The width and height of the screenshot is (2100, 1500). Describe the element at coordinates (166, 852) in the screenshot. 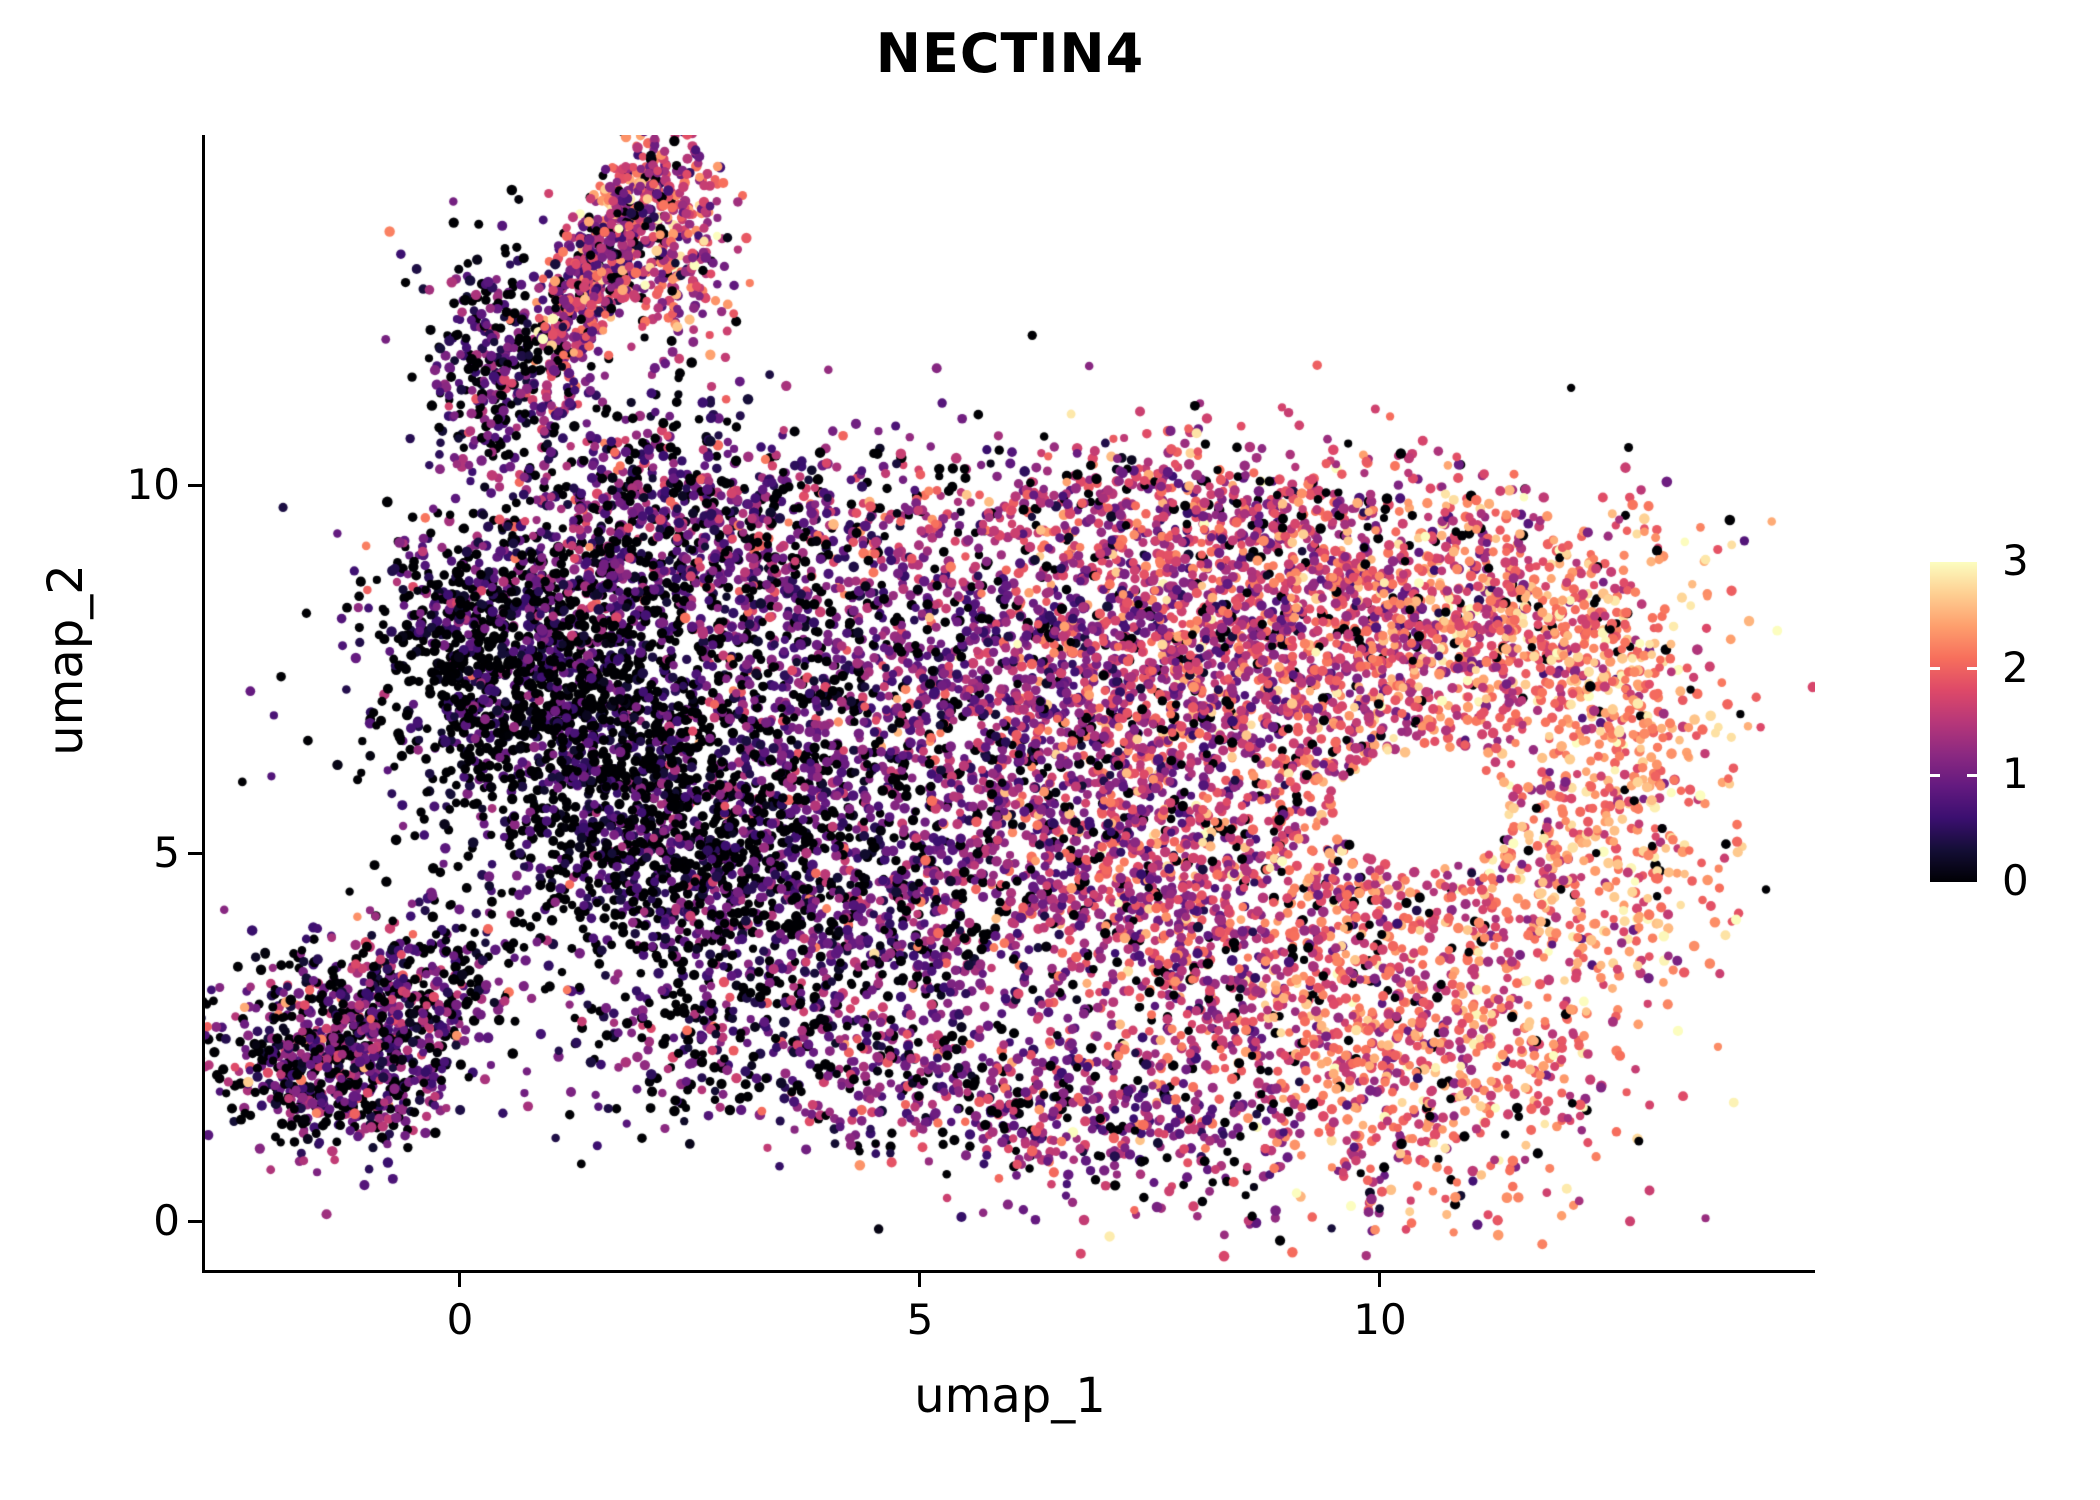

I see `y-tick-label-5: 5` at that location.